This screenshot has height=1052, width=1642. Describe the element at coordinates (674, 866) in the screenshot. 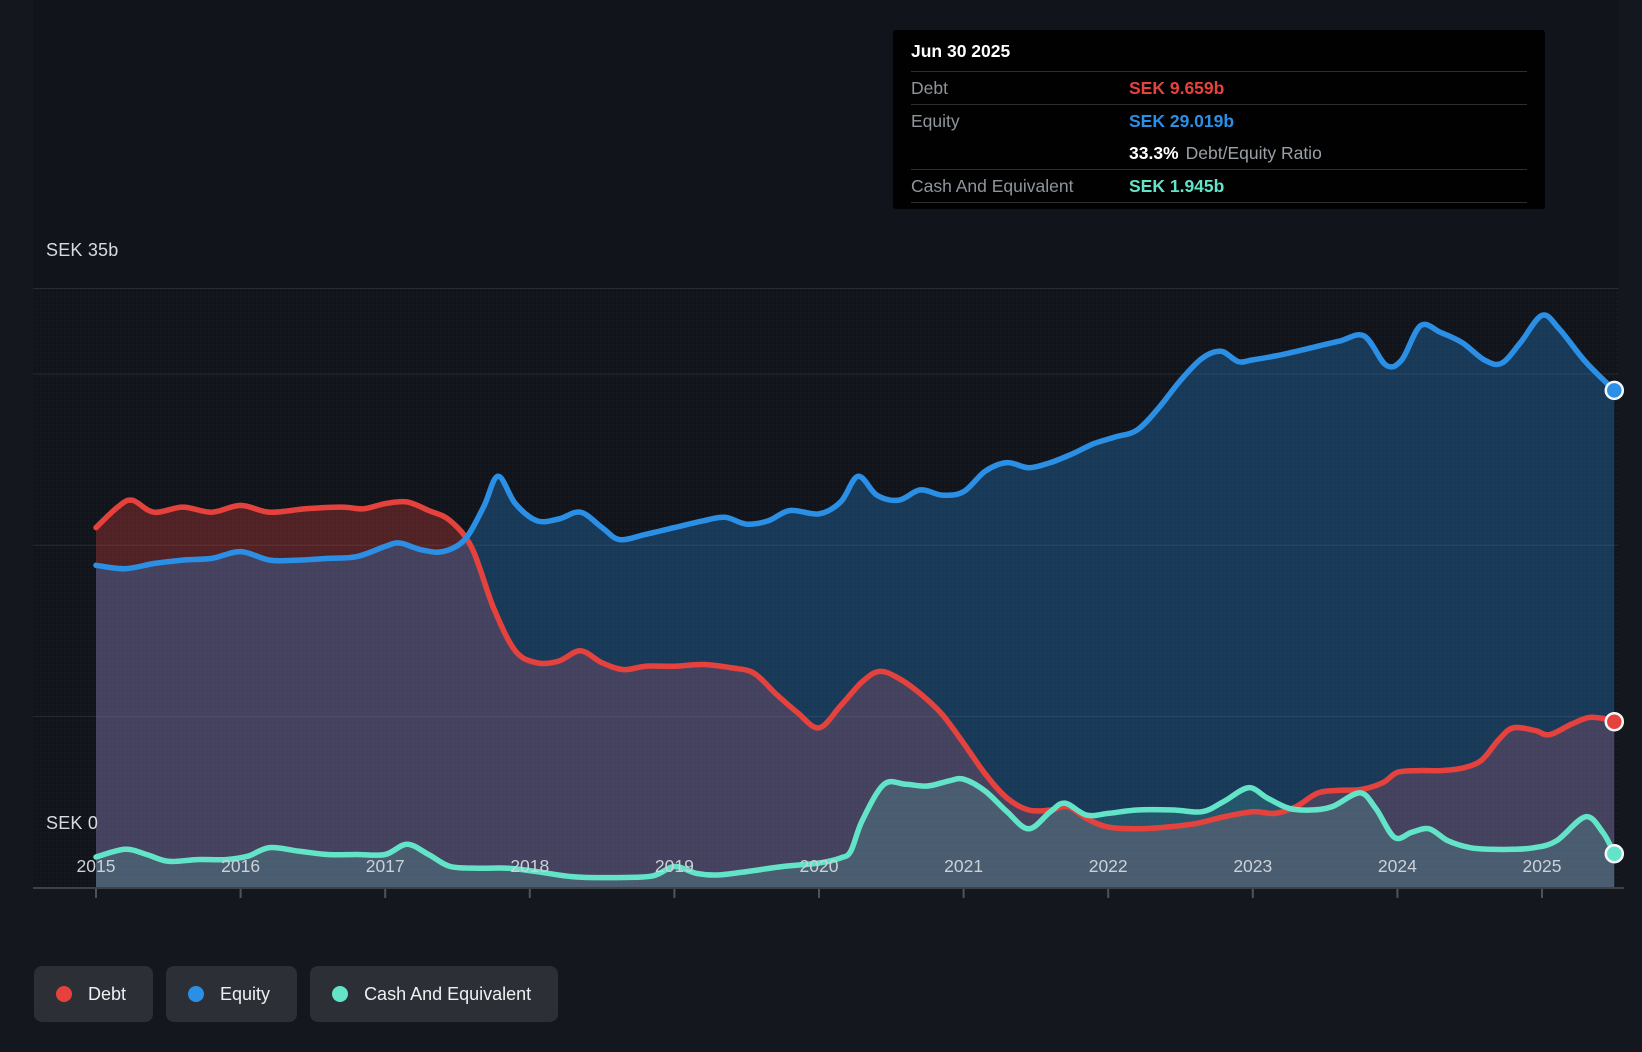

I see `x-axis-label-2019: 2019` at that location.